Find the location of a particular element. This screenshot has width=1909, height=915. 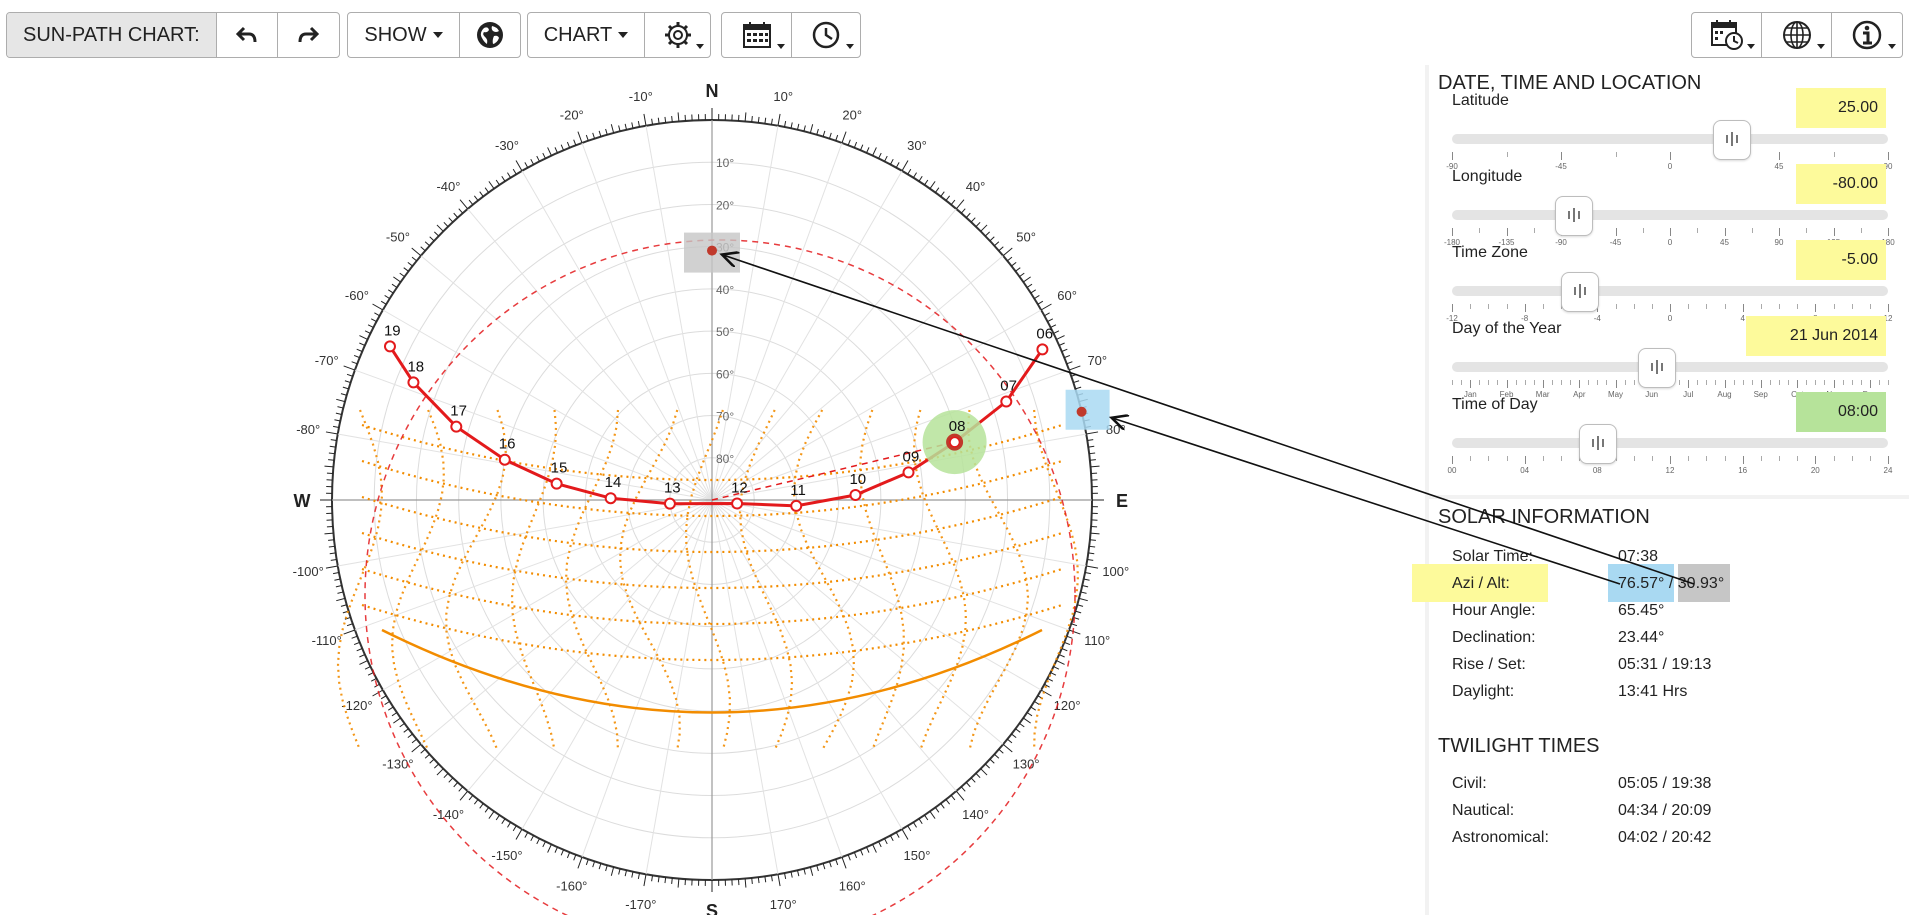

slider-value: 08:00 is located at coordinates (1841, 412).